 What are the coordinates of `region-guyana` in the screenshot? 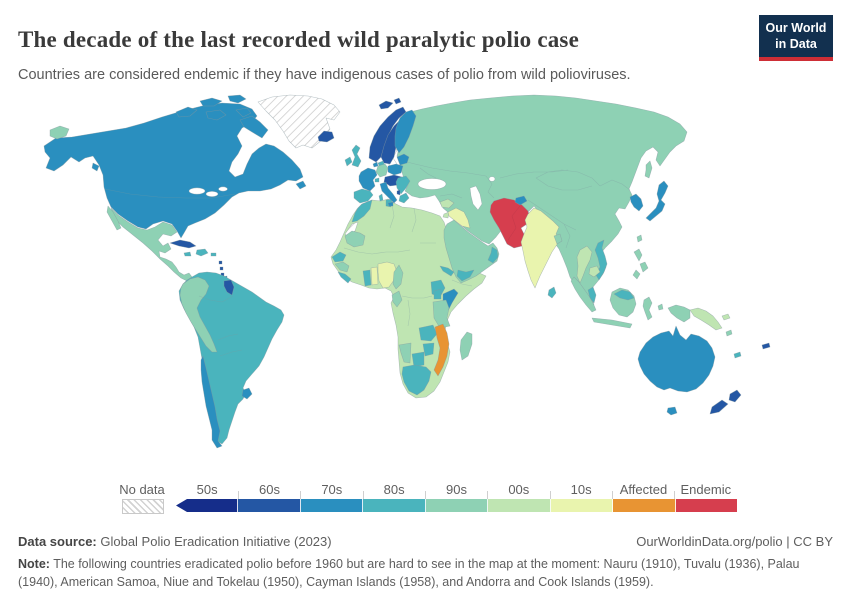 It's located at (229, 287).